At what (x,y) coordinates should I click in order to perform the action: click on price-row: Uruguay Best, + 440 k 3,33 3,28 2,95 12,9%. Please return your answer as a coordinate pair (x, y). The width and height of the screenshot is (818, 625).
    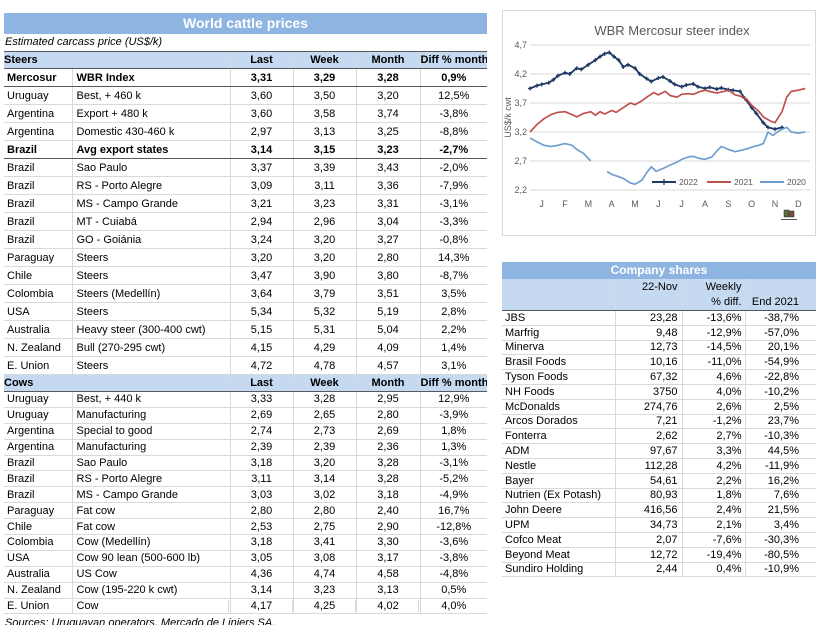
    Looking at the image, I should click on (246, 399).